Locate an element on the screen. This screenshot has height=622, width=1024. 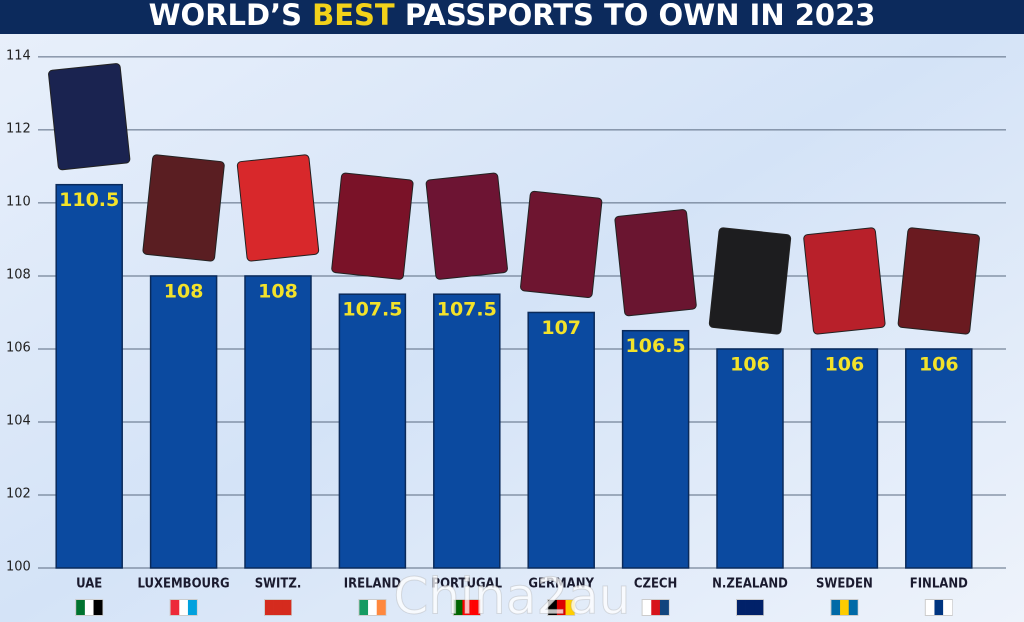
y-tick-label: 108 is located at coordinates (18, 274).